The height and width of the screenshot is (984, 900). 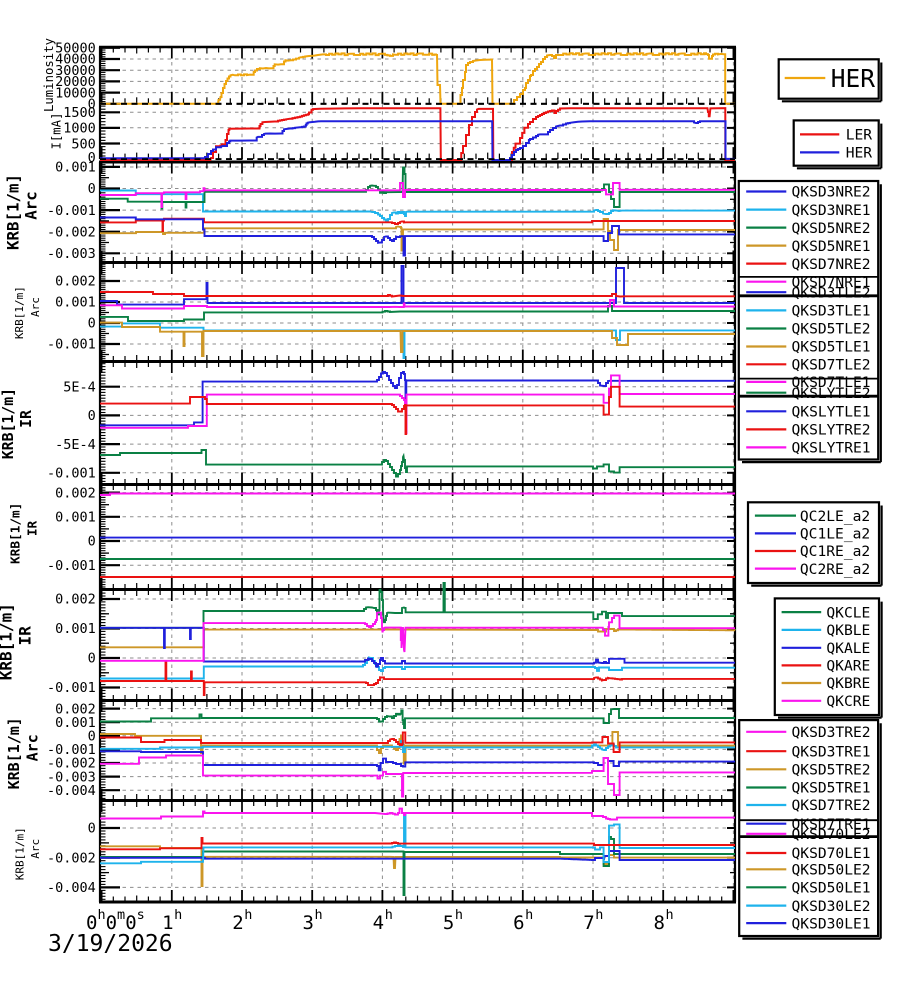 I want to click on svg-text: QKSD50LE1, so click(x=831, y=888).